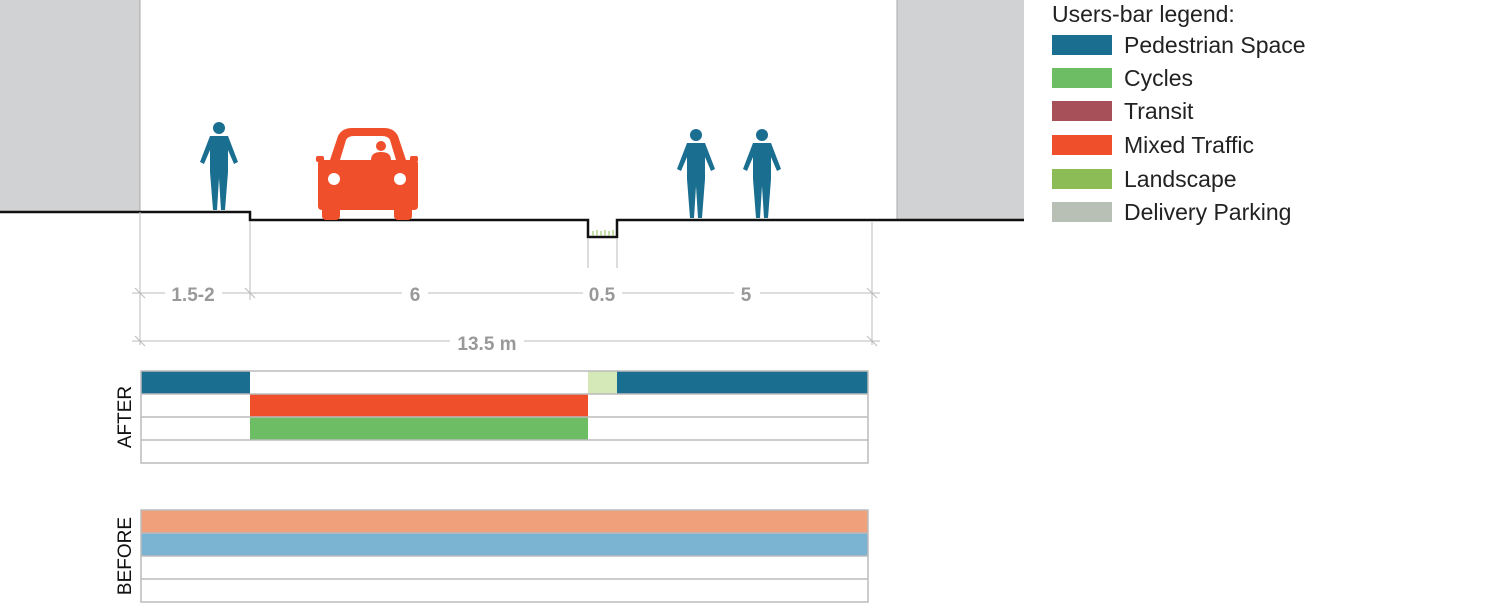 The width and height of the screenshot is (1500, 616). What do you see at coordinates (419, 428) in the screenshot?
I see `after-cycles` at bounding box center [419, 428].